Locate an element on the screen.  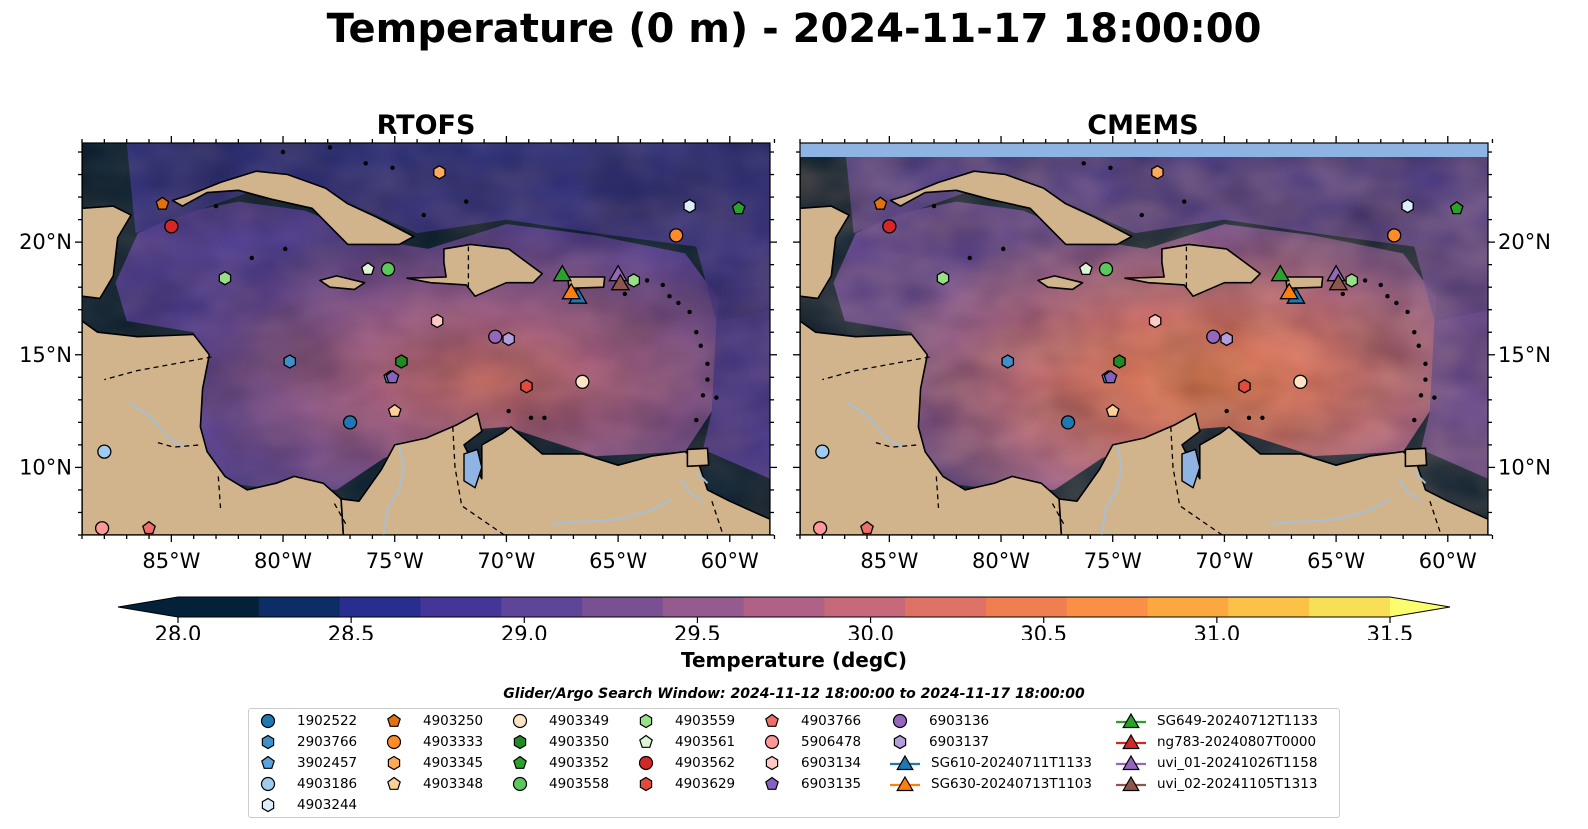
marker-SG630-20240713T1103 is located at coordinates (1289, 291).